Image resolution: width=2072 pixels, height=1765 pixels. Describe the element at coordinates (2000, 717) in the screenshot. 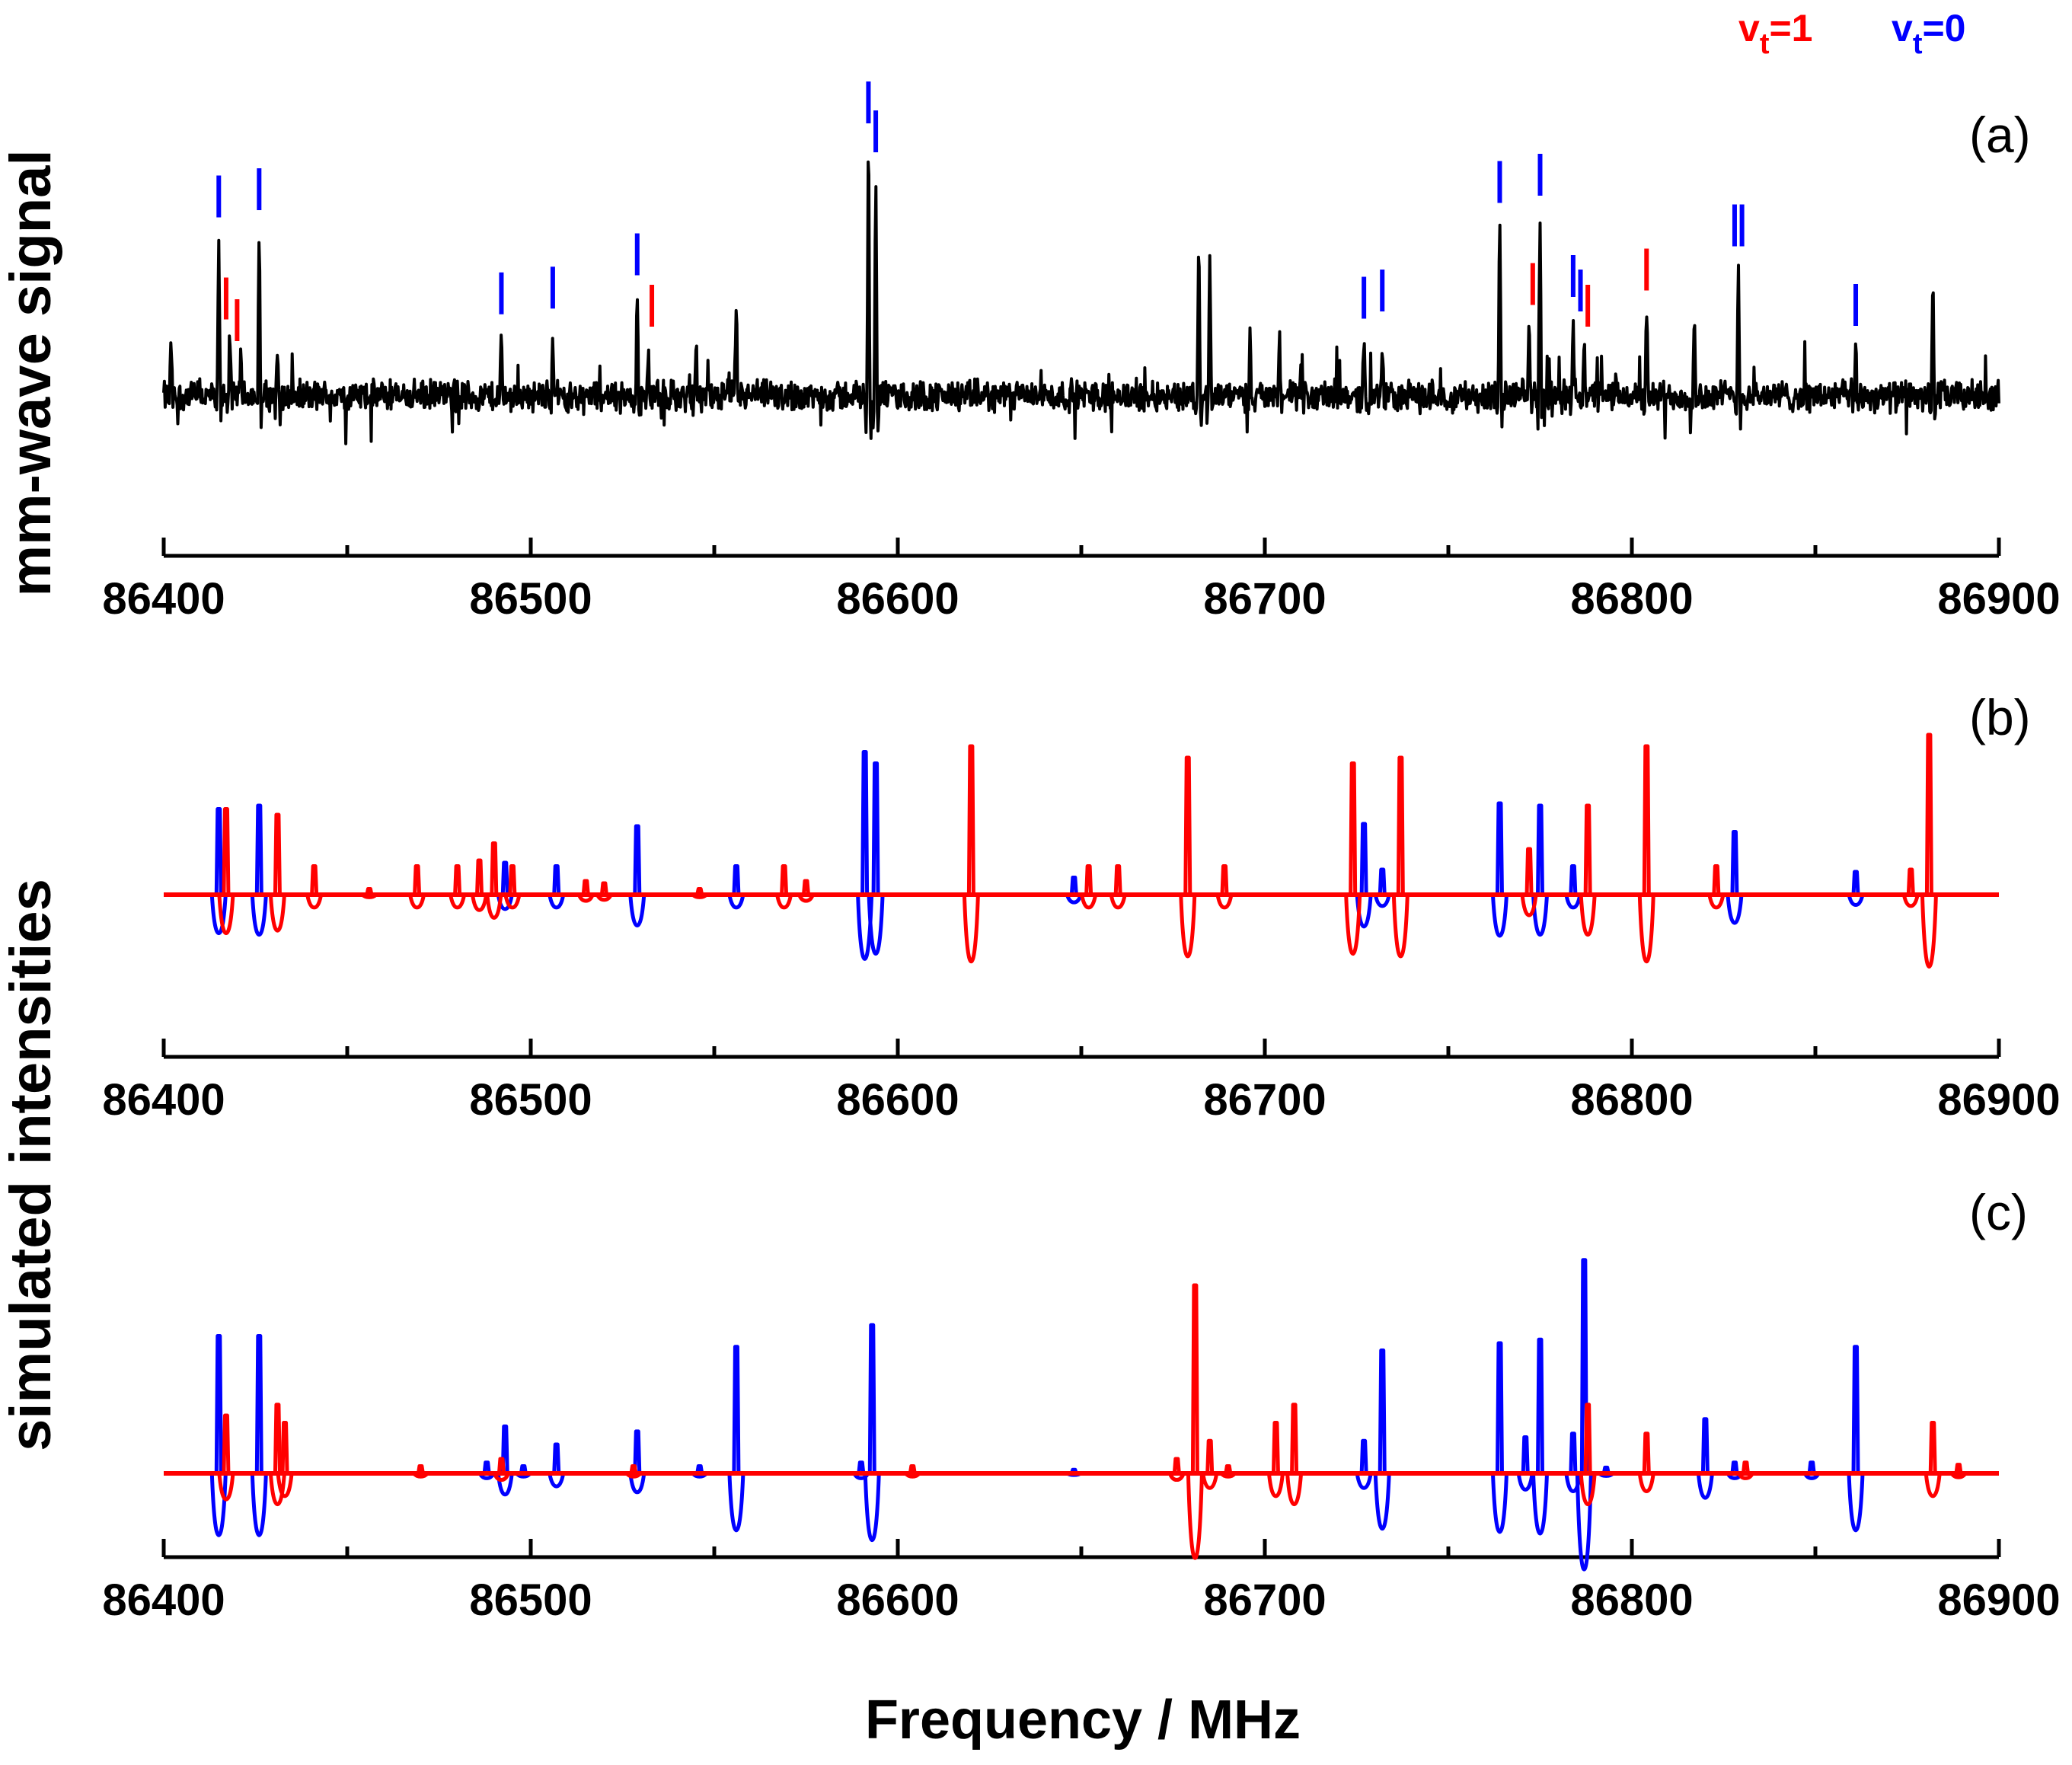

I see `panel-label-b: (b)` at that location.